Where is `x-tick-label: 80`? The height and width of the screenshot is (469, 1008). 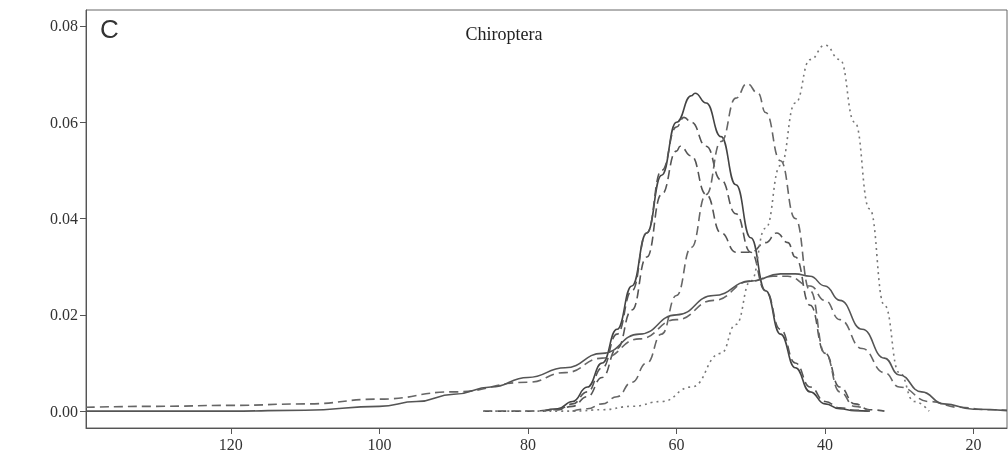
x-tick-label: 80 is located at coordinates (527, 444).